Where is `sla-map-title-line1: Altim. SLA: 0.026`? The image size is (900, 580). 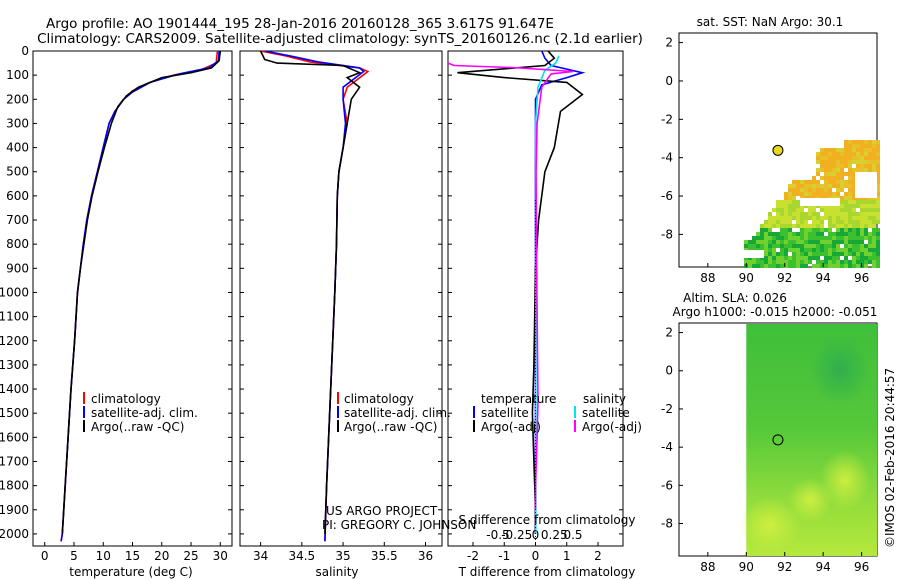
sla-map-title-line1: Altim. SLA: 0.026 is located at coordinates (735, 298).